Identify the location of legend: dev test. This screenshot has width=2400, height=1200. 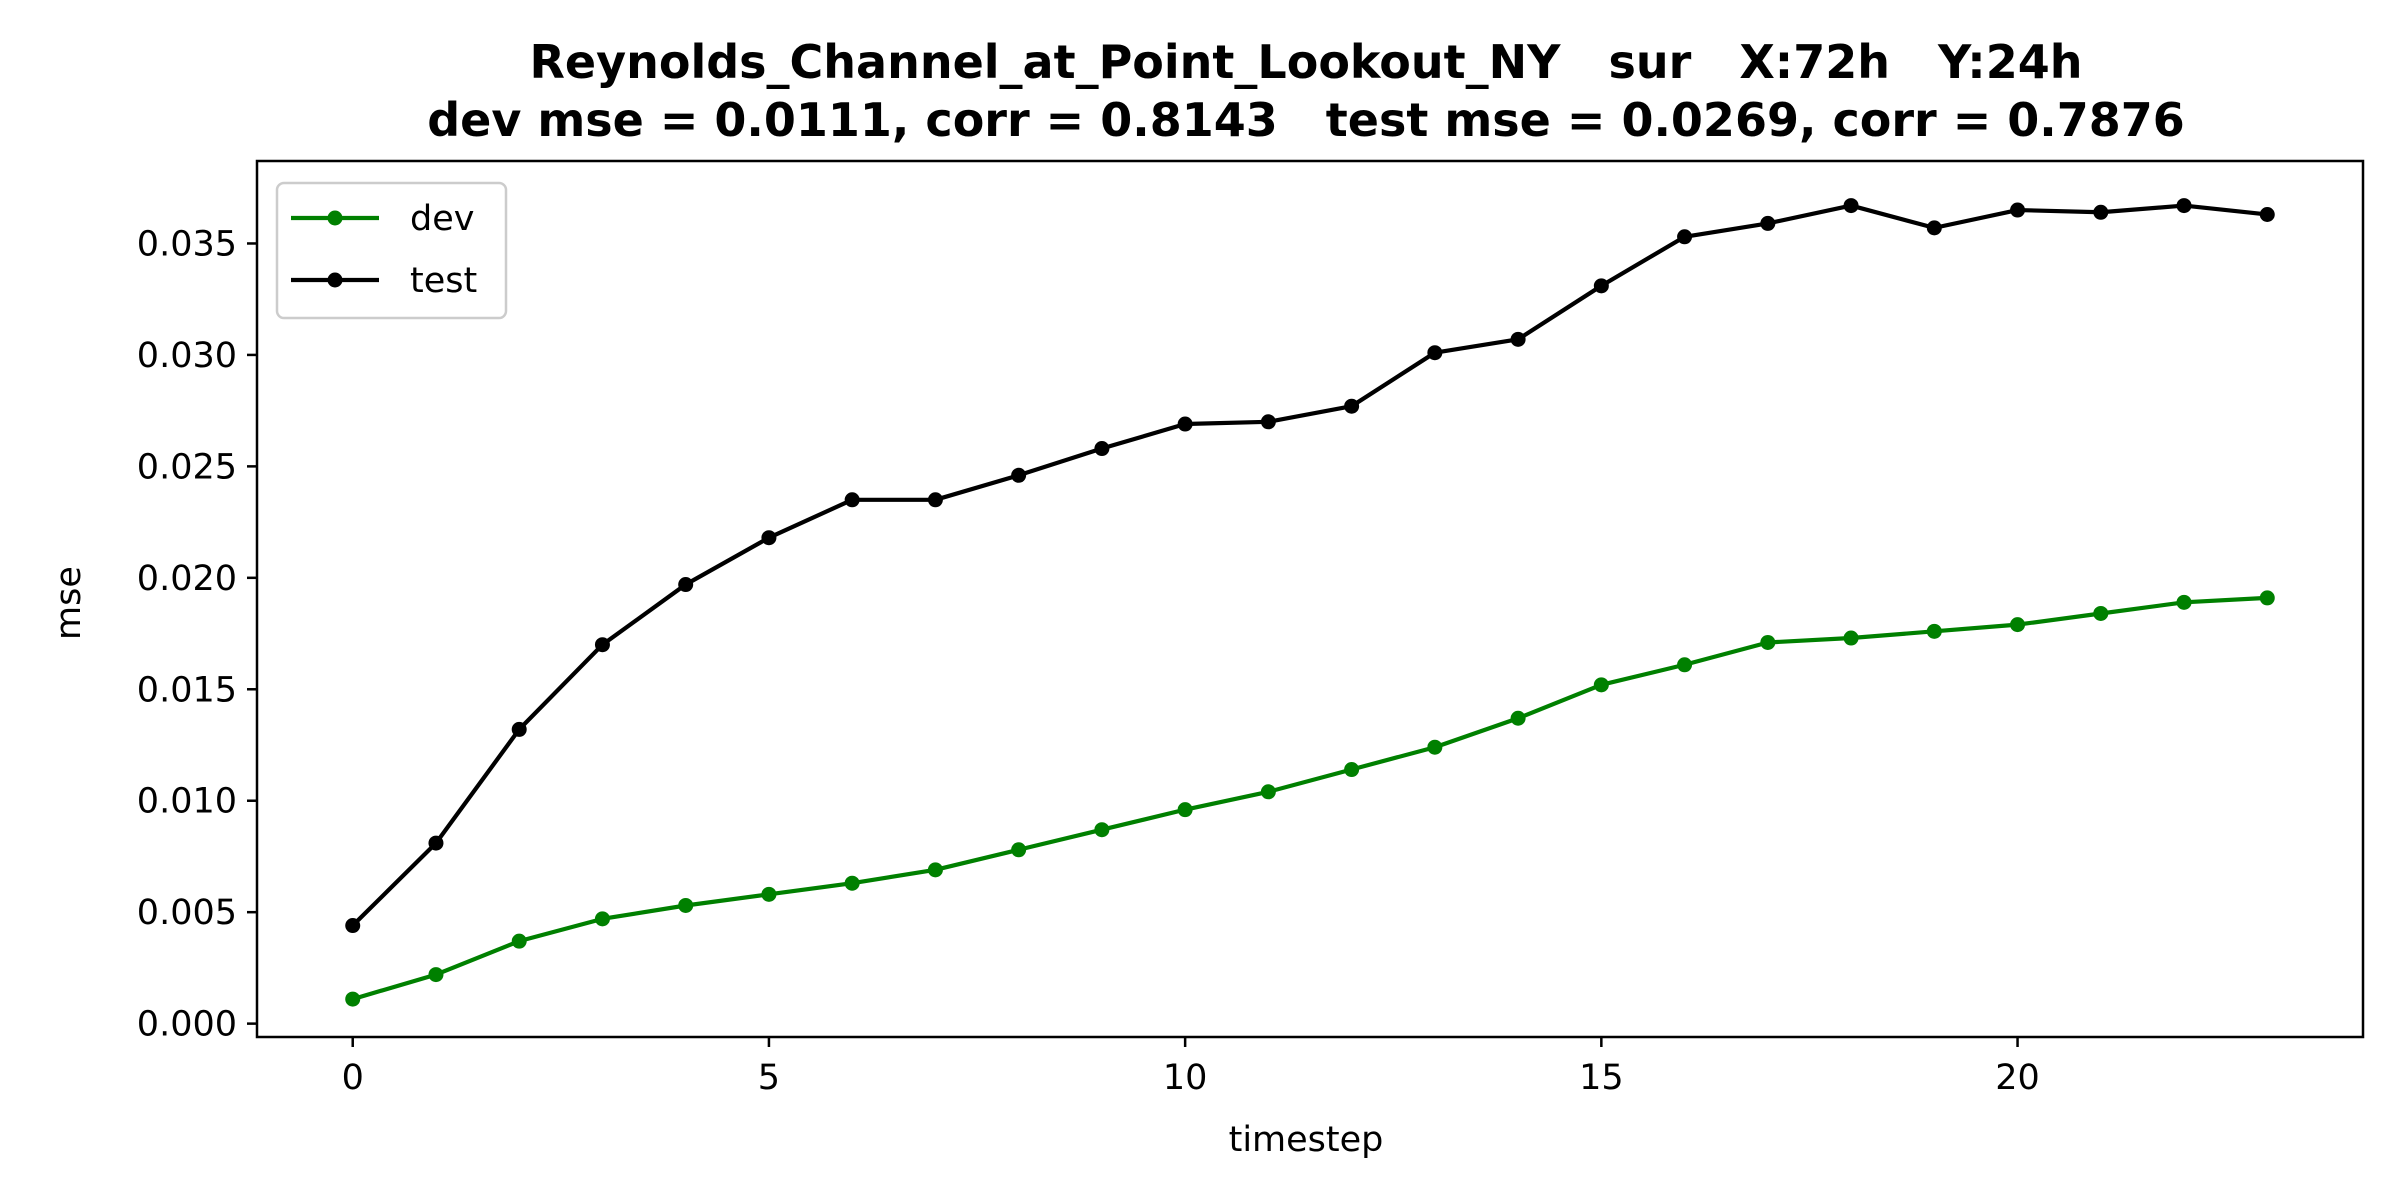
(391, 250).